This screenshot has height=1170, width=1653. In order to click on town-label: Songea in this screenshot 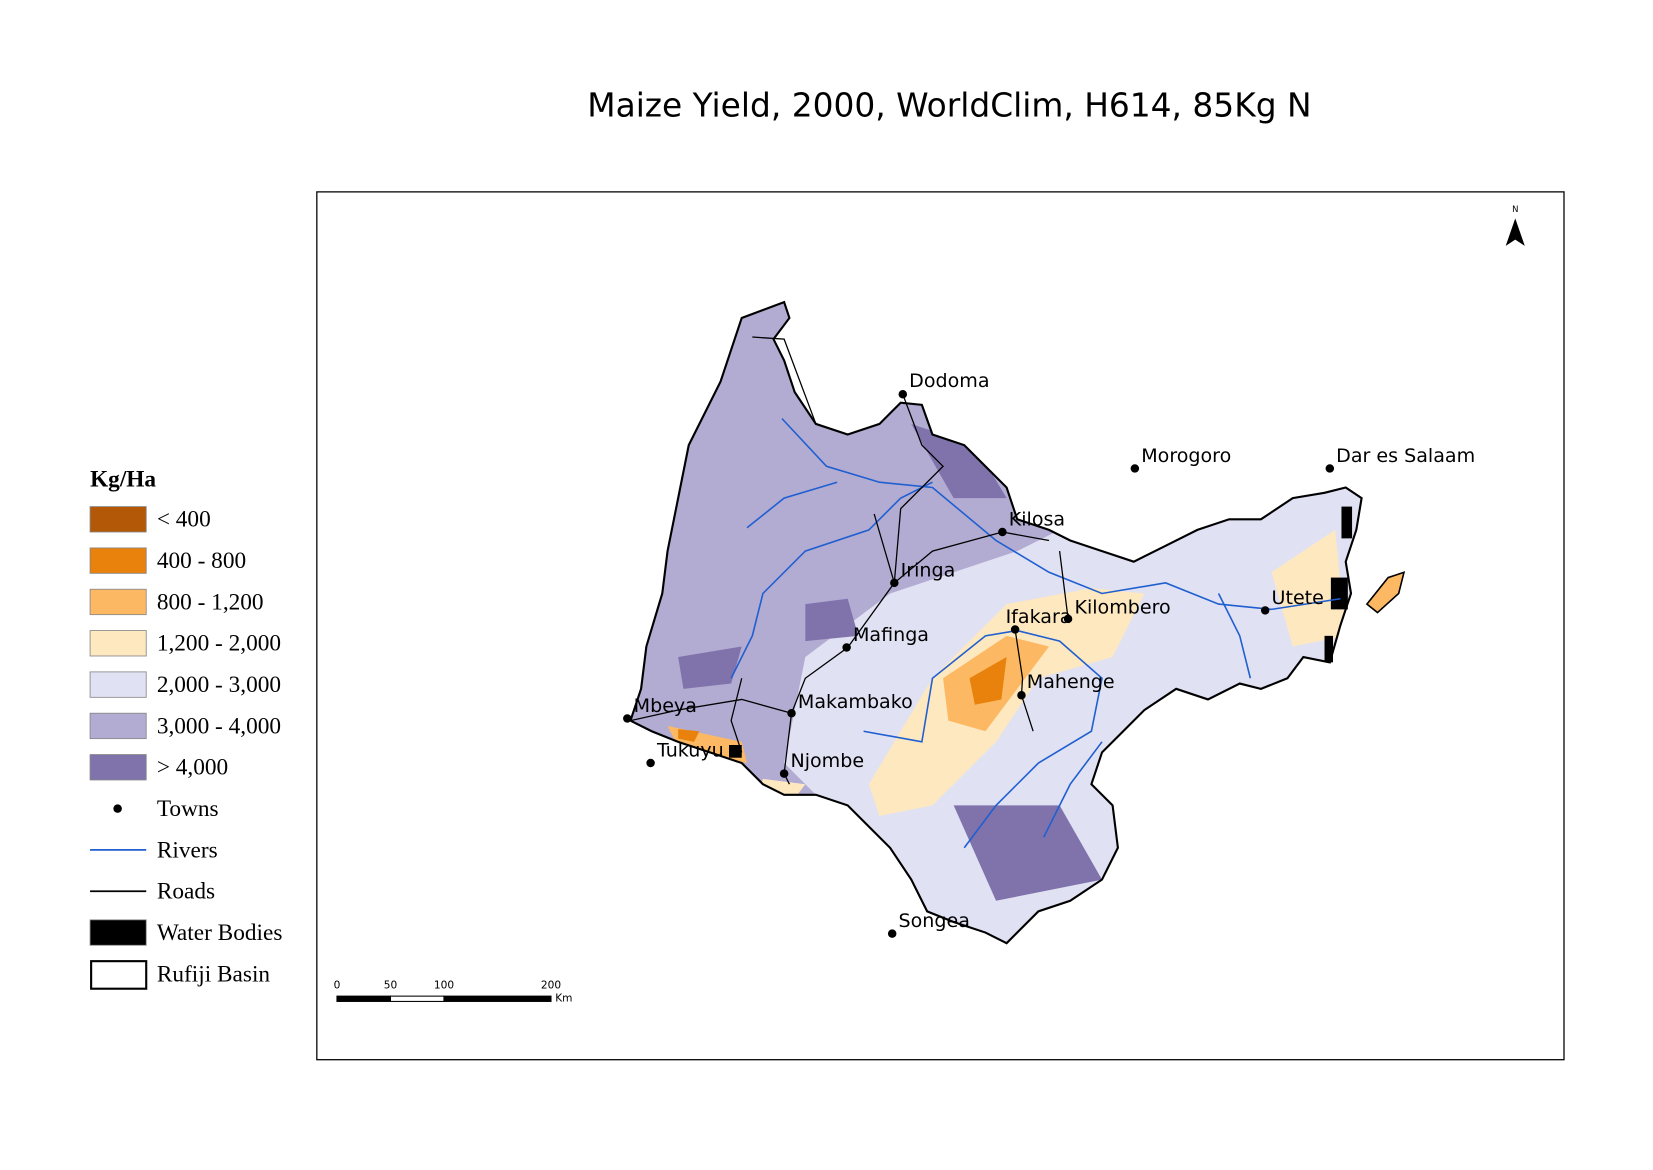, I will do `click(934, 921)`.